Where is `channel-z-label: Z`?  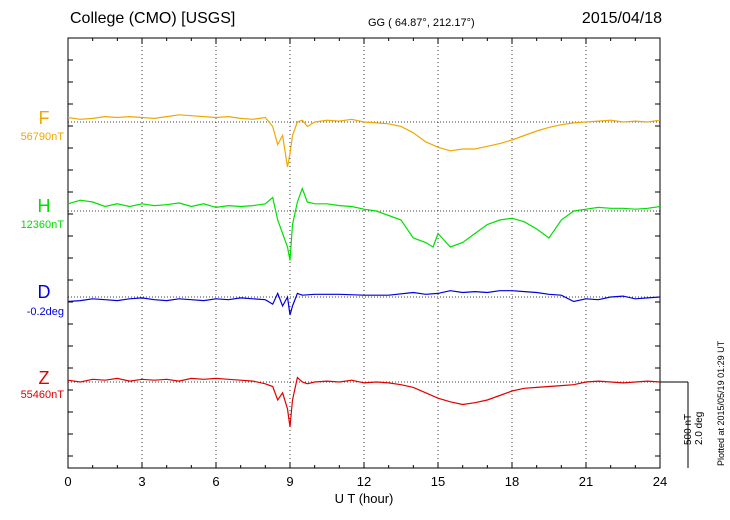
channel-z-label: Z is located at coordinates (44, 378).